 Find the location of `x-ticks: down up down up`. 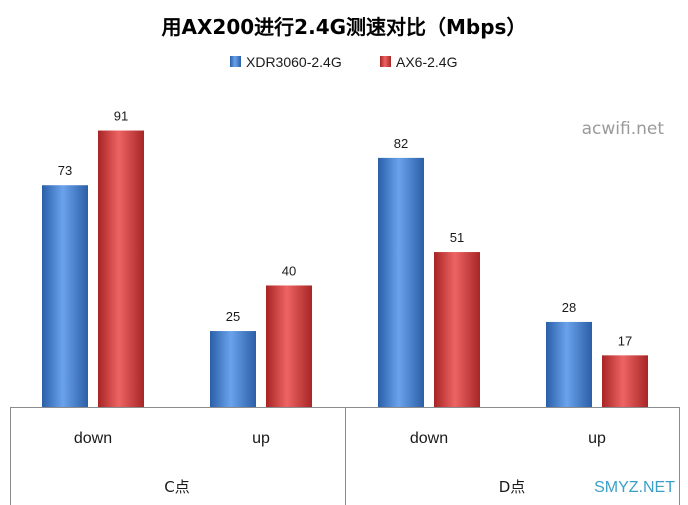

x-ticks: down up down up is located at coordinates (340, 438).